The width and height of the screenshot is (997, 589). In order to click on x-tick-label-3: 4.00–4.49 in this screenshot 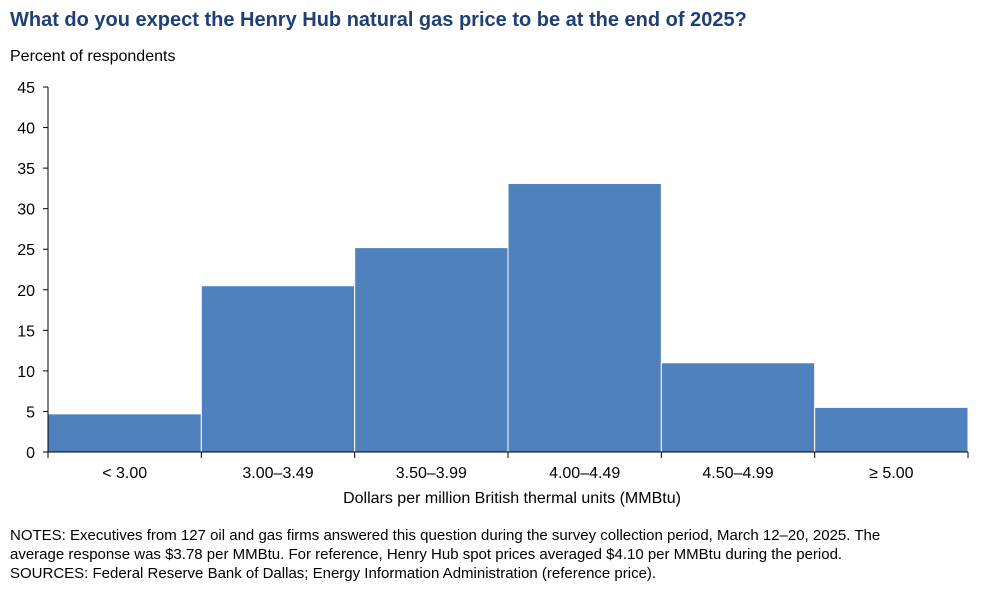, I will do `click(584, 473)`.